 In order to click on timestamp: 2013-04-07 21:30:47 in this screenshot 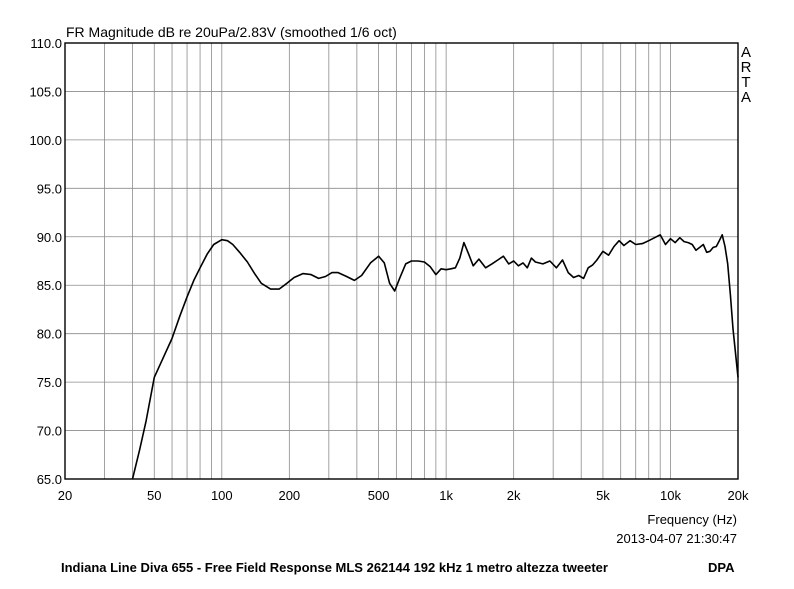, I will do `click(676, 538)`.